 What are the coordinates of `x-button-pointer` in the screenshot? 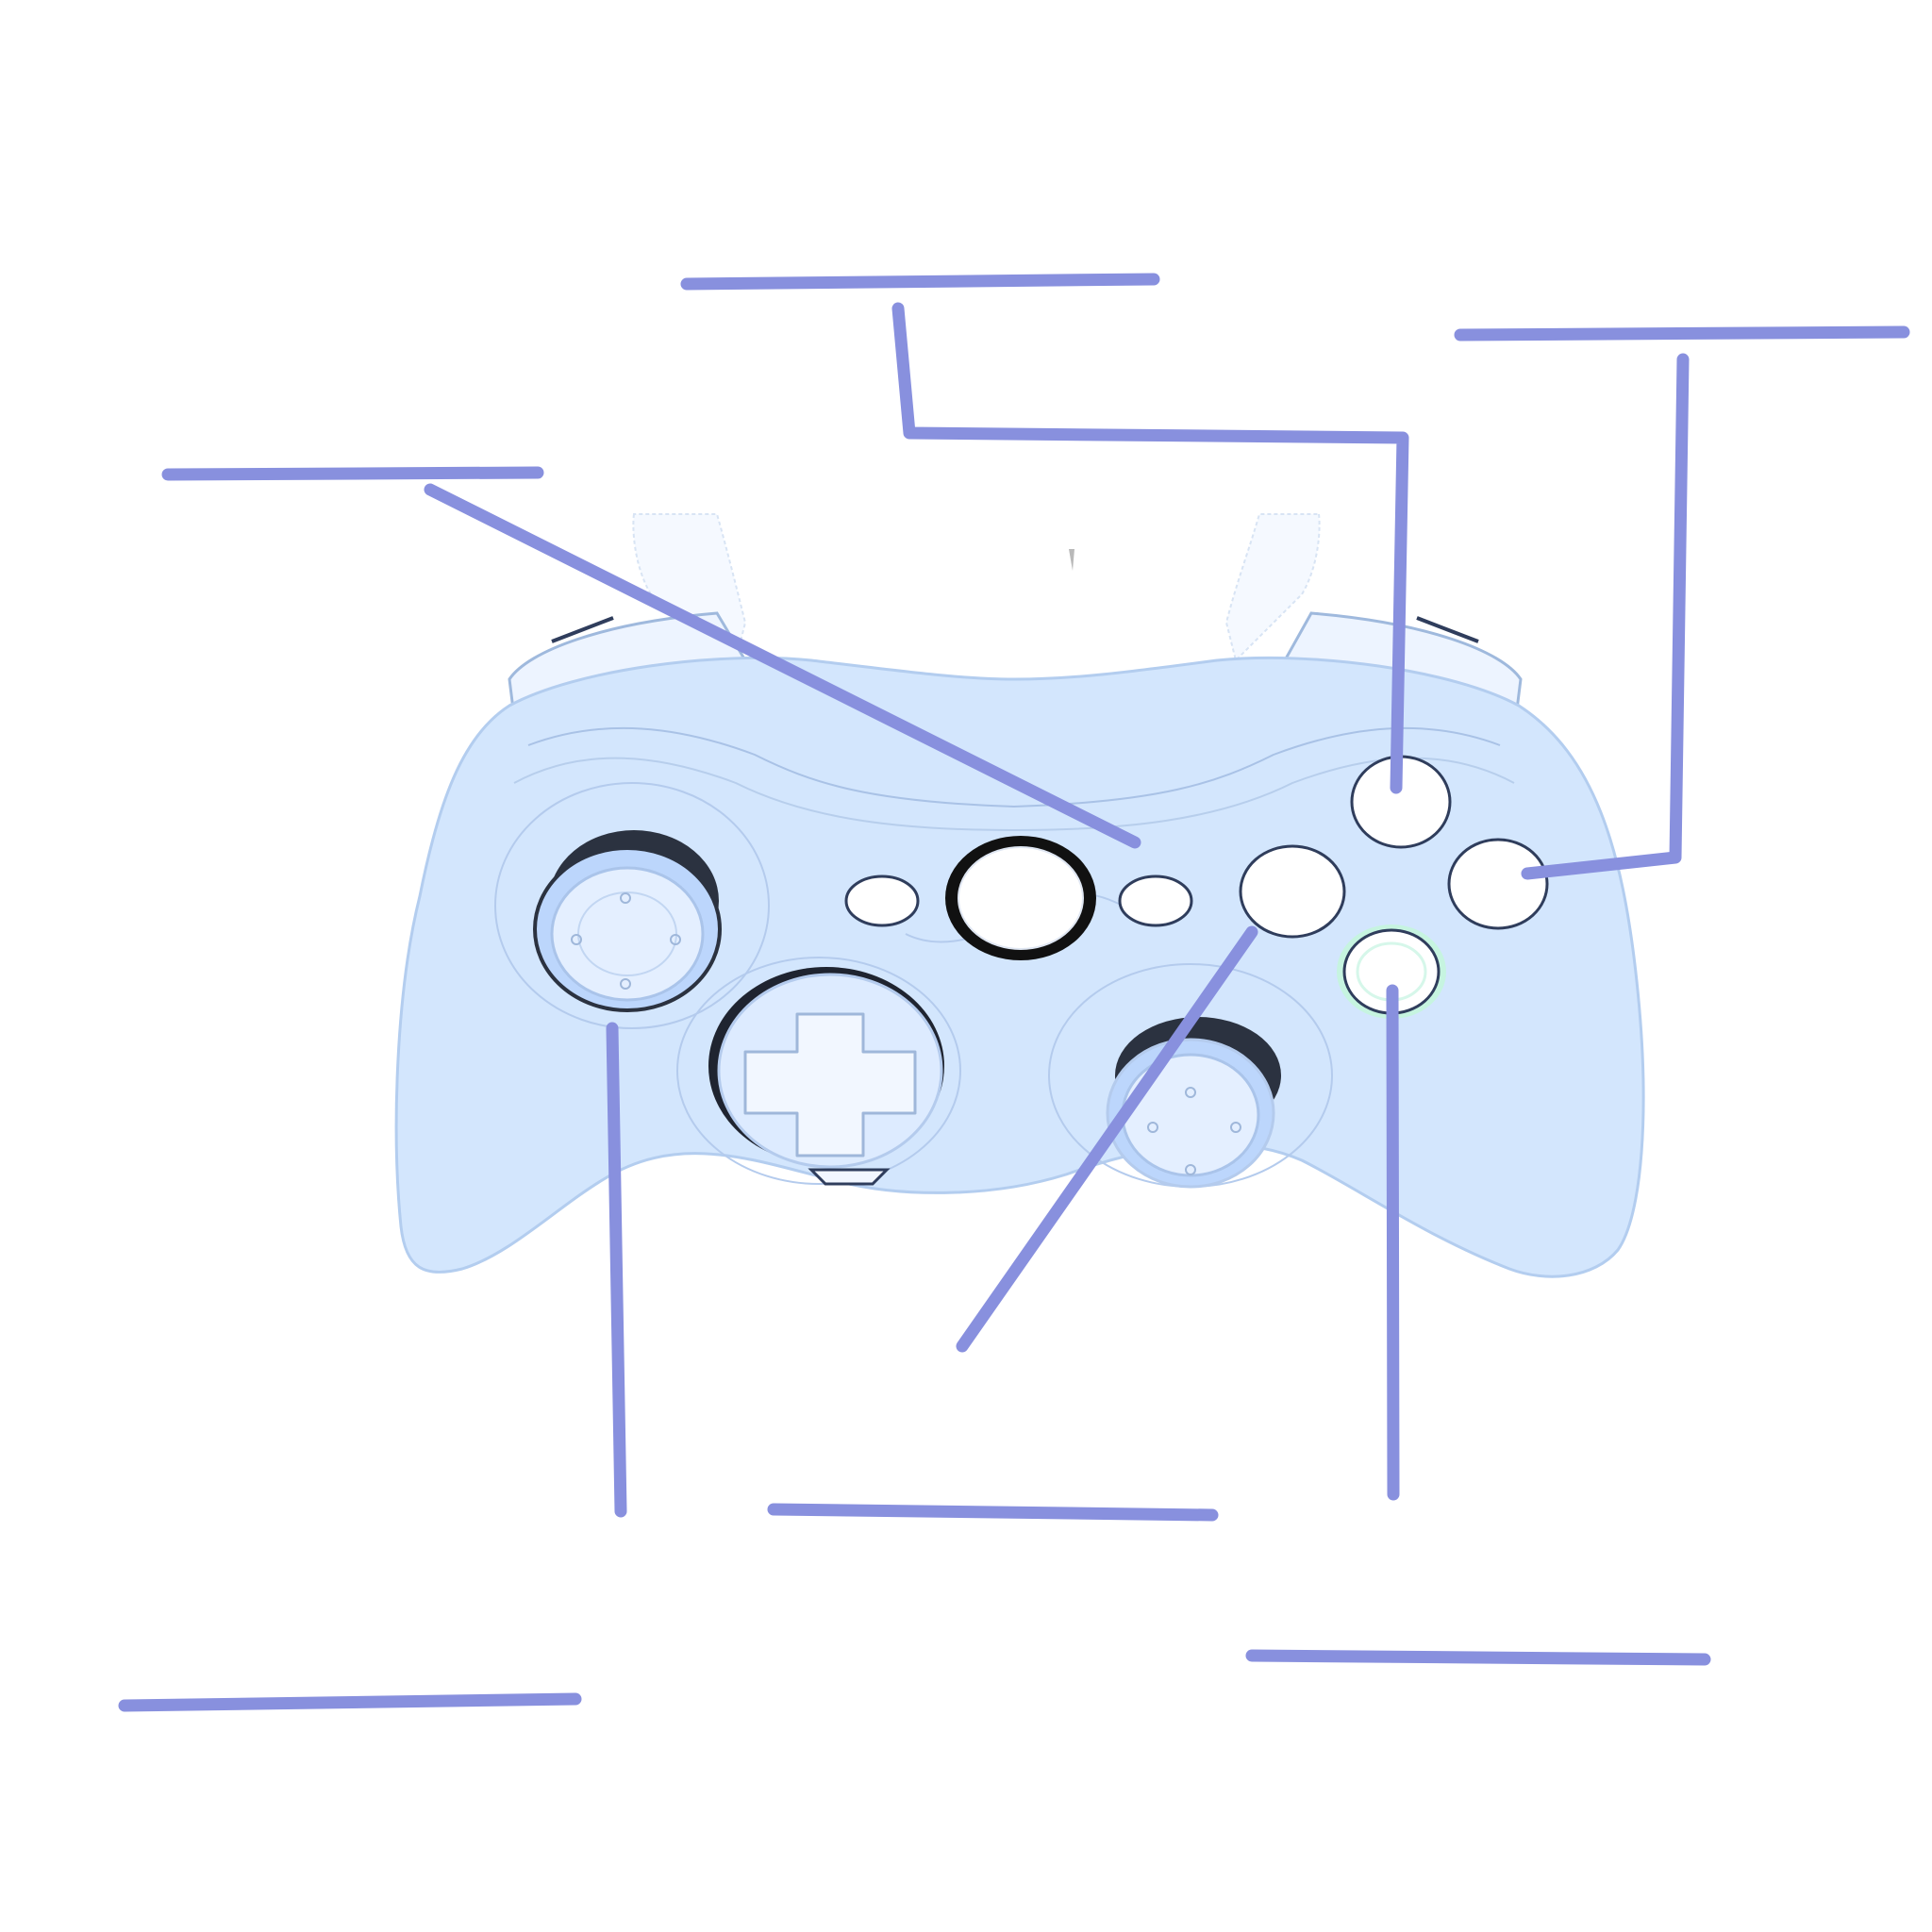 It's located at (1107, 1139).